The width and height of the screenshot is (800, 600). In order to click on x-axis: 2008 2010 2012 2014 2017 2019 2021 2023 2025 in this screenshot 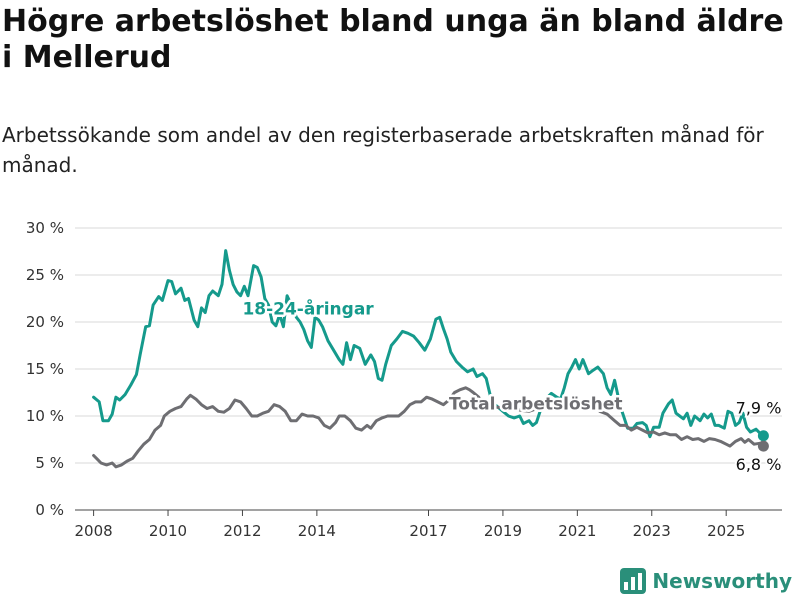, I will do `click(410, 525)`.